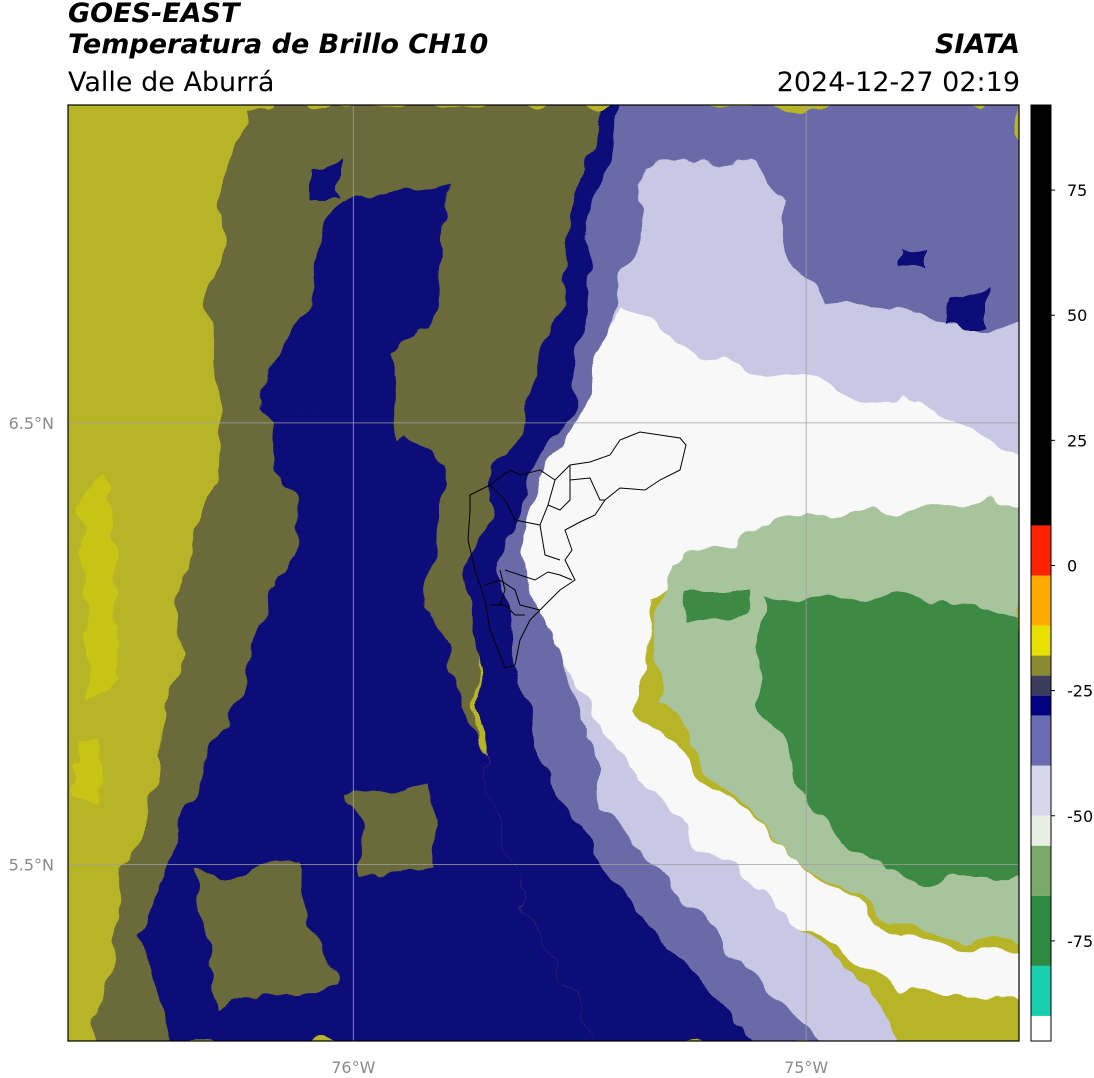 The height and width of the screenshot is (1078, 1094). Describe the element at coordinates (315, 665) in the screenshot. I see `olive-patches` at that location.